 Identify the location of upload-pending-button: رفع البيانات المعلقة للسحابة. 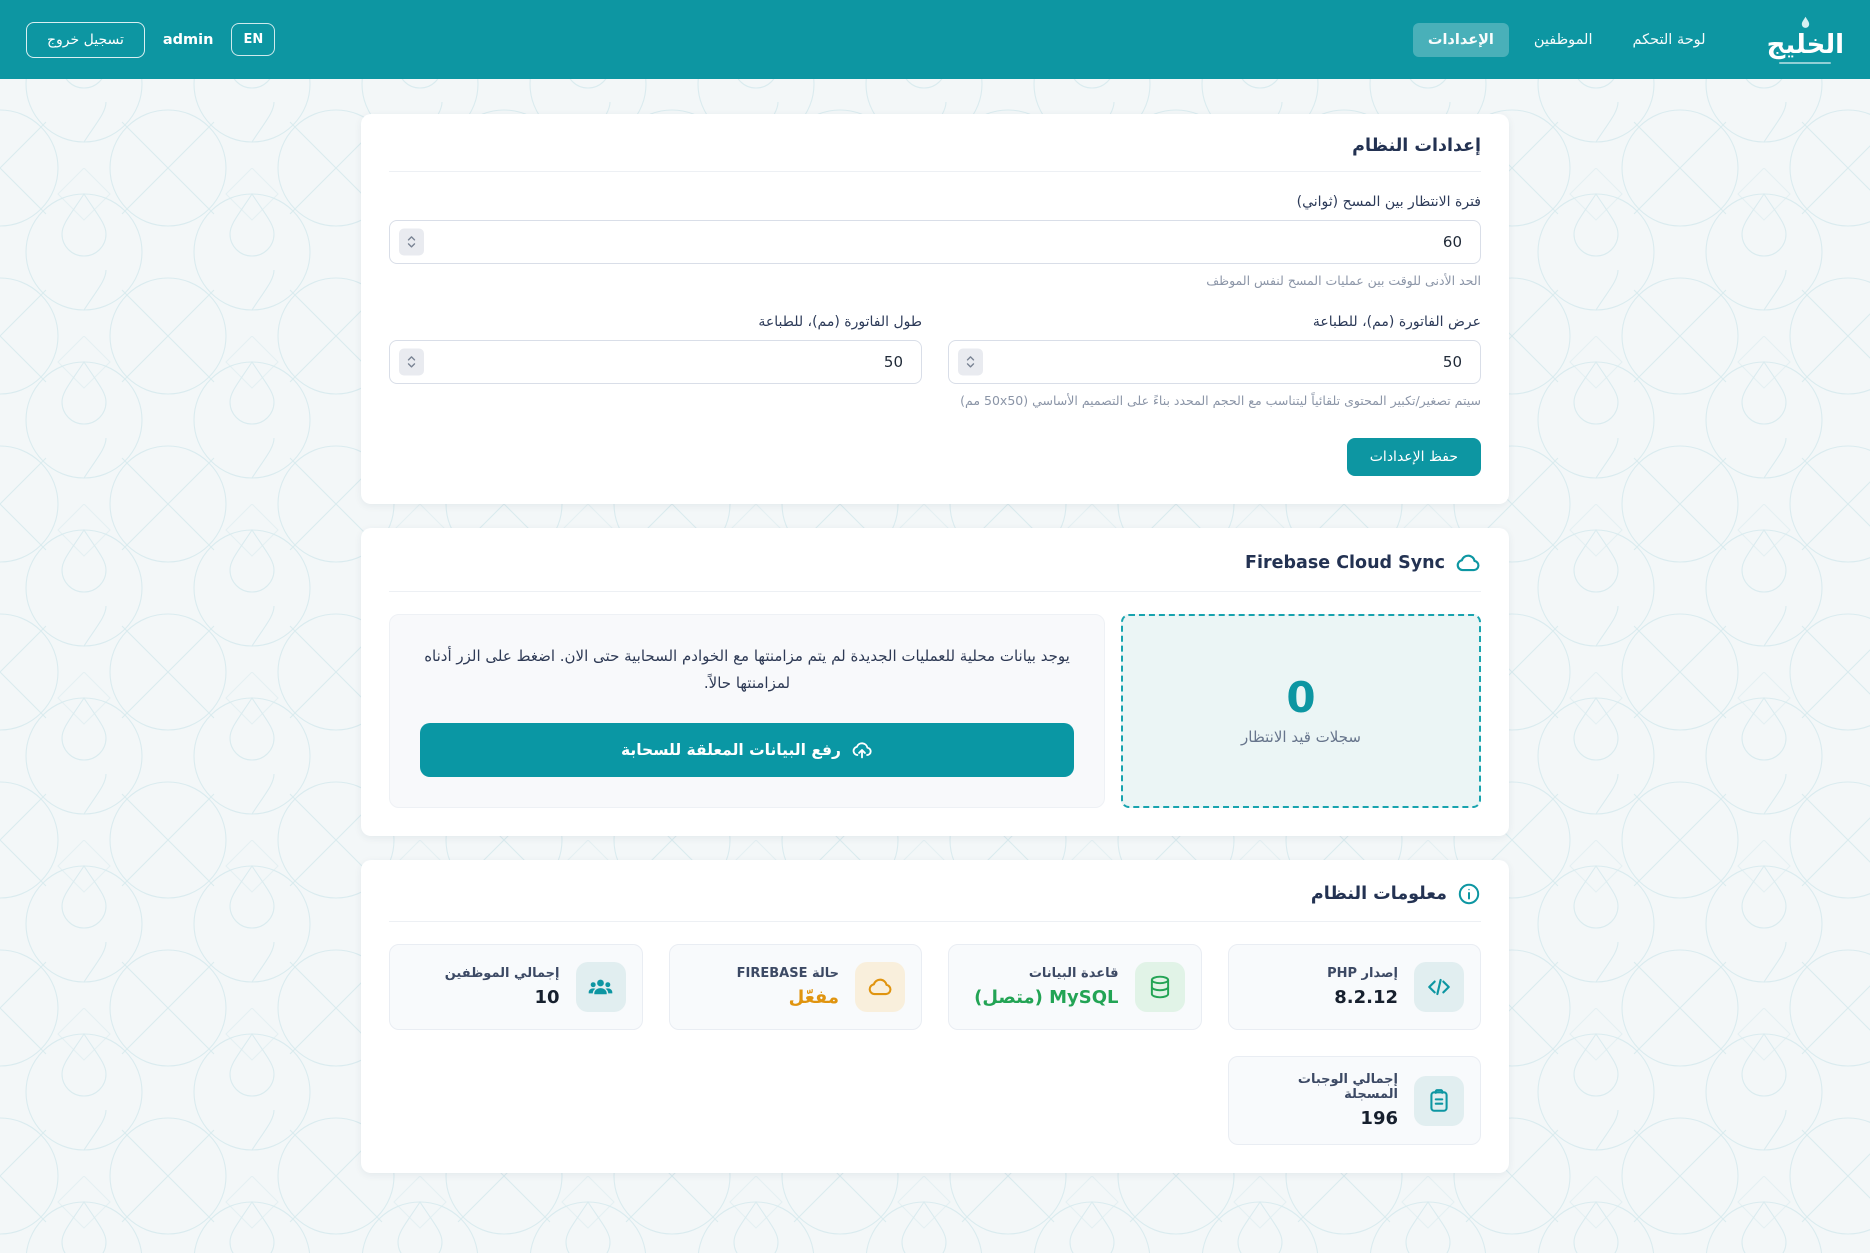
(747, 750).